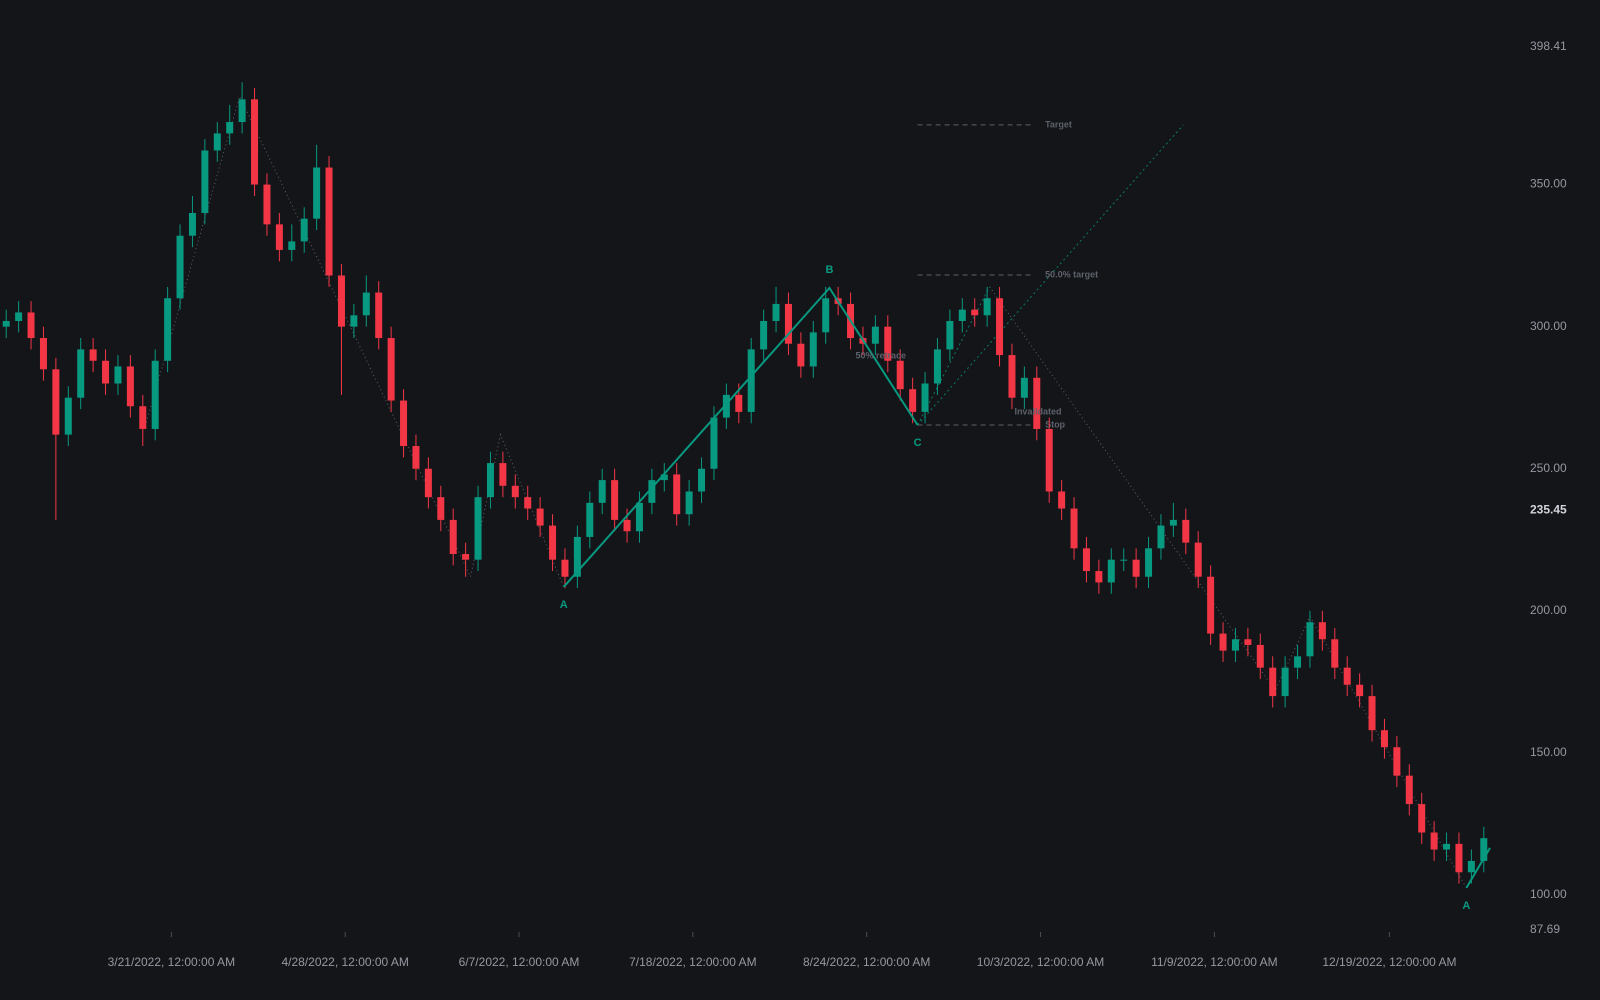 Image resolution: width=1600 pixels, height=1000 pixels. Describe the element at coordinates (1548, 752) in the screenshot. I see `y-tick-label: 150.00` at that location.